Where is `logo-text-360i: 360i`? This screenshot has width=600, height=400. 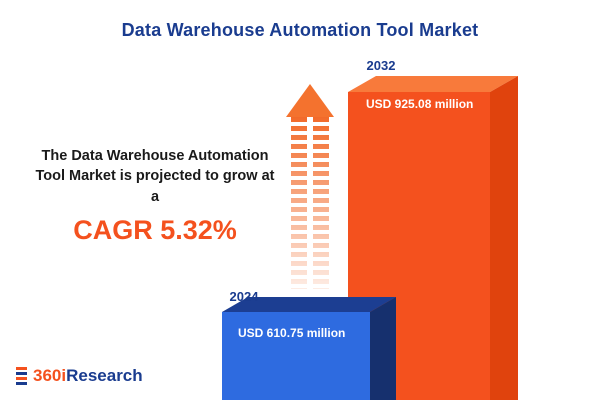
logo-text-360i: 360i is located at coordinates (50, 375).